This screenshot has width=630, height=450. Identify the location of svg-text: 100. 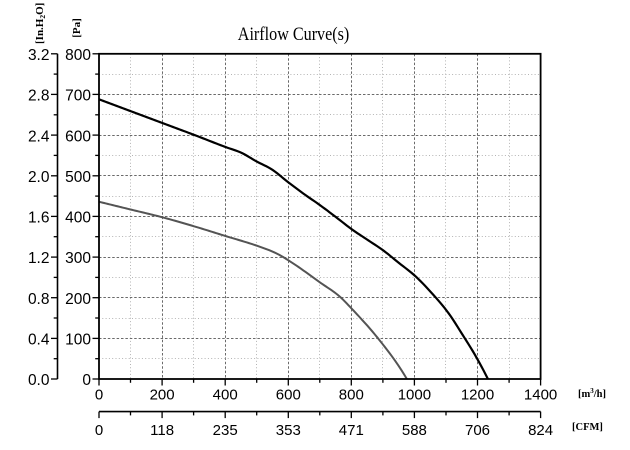
(78, 340).